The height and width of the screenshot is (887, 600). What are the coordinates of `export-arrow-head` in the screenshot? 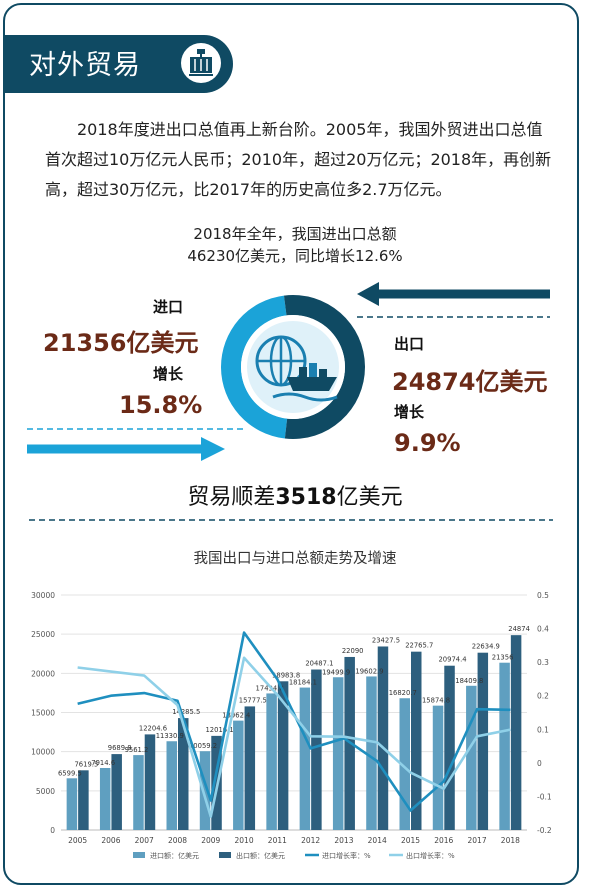 It's located at (368, 294).